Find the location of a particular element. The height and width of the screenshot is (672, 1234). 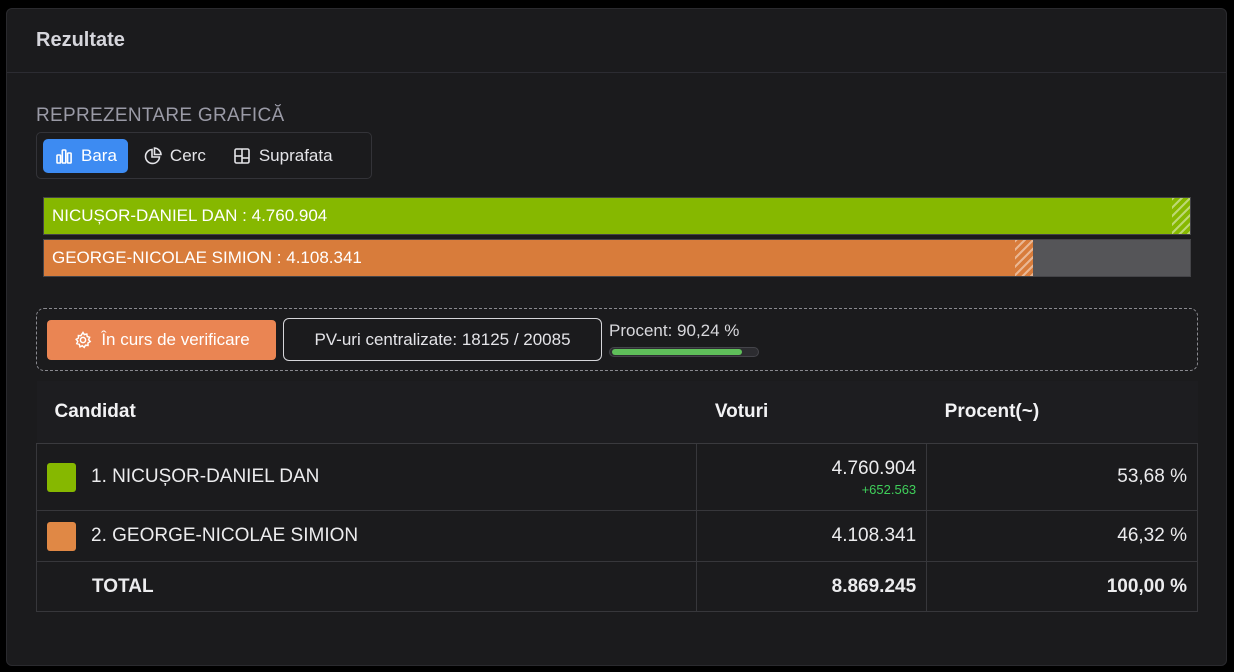

bar-track-2: GEORGE-NICOLAE SIMION : 4.108.341 is located at coordinates (617, 258).